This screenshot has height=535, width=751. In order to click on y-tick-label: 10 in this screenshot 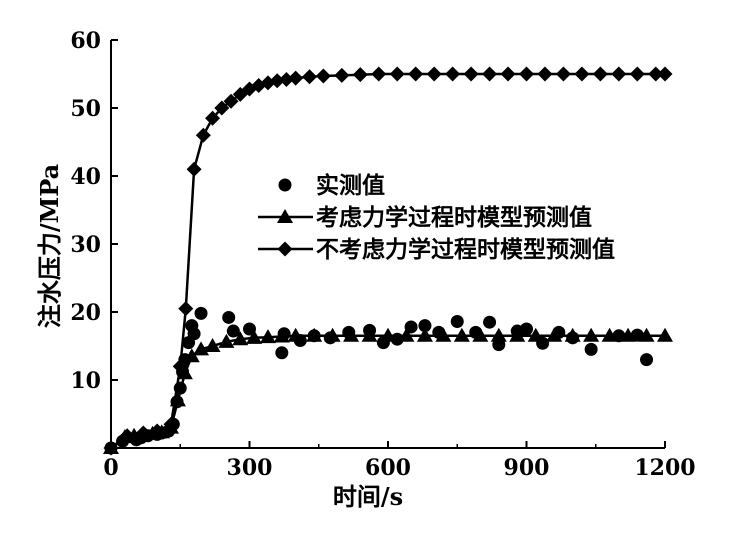, I will do `click(85, 381)`.